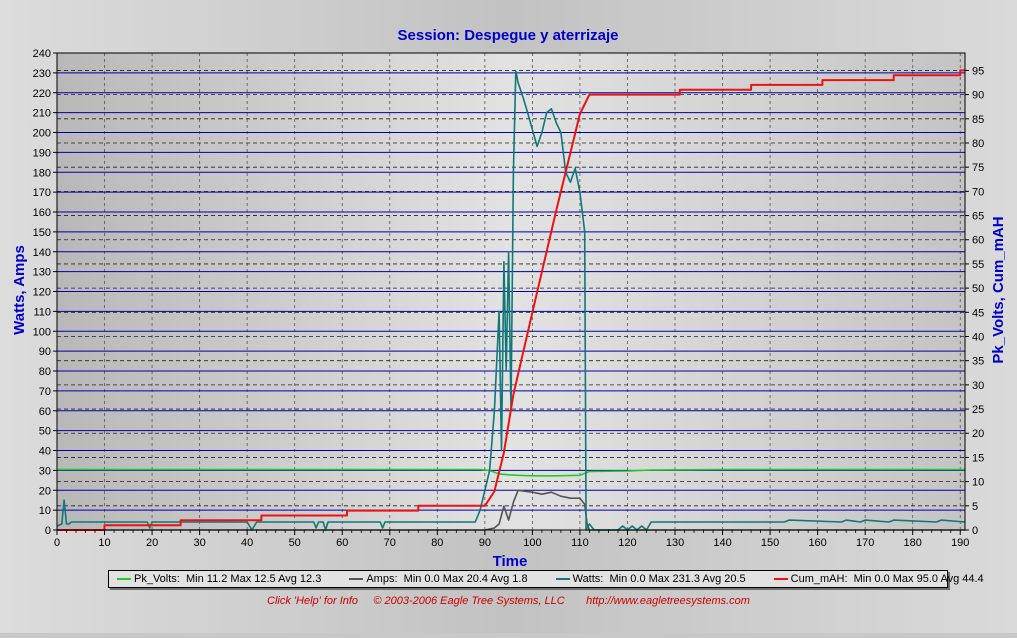 This screenshot has width=1017, height=638. Describe the element at coordinates (437, 543) in the screenshot. I see `x-tick-label: 80` at that location.